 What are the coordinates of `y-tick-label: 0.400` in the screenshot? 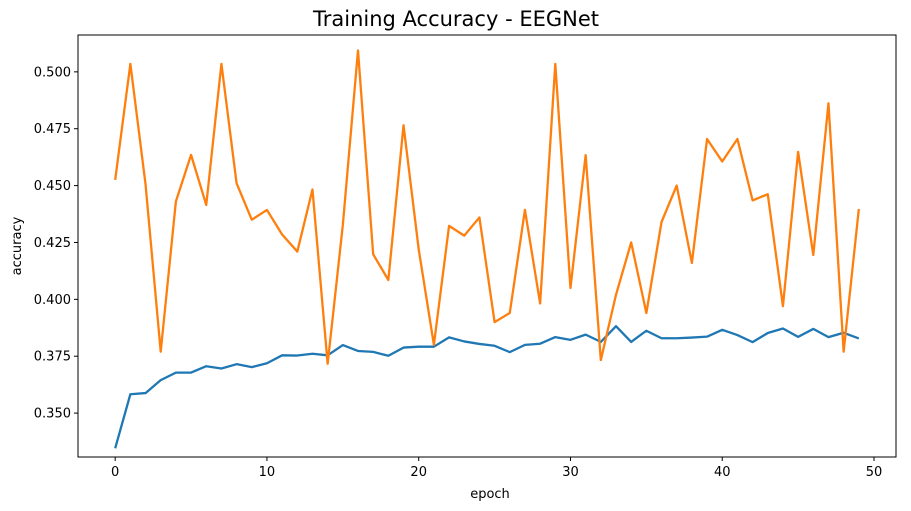 It's located at (52, 300).